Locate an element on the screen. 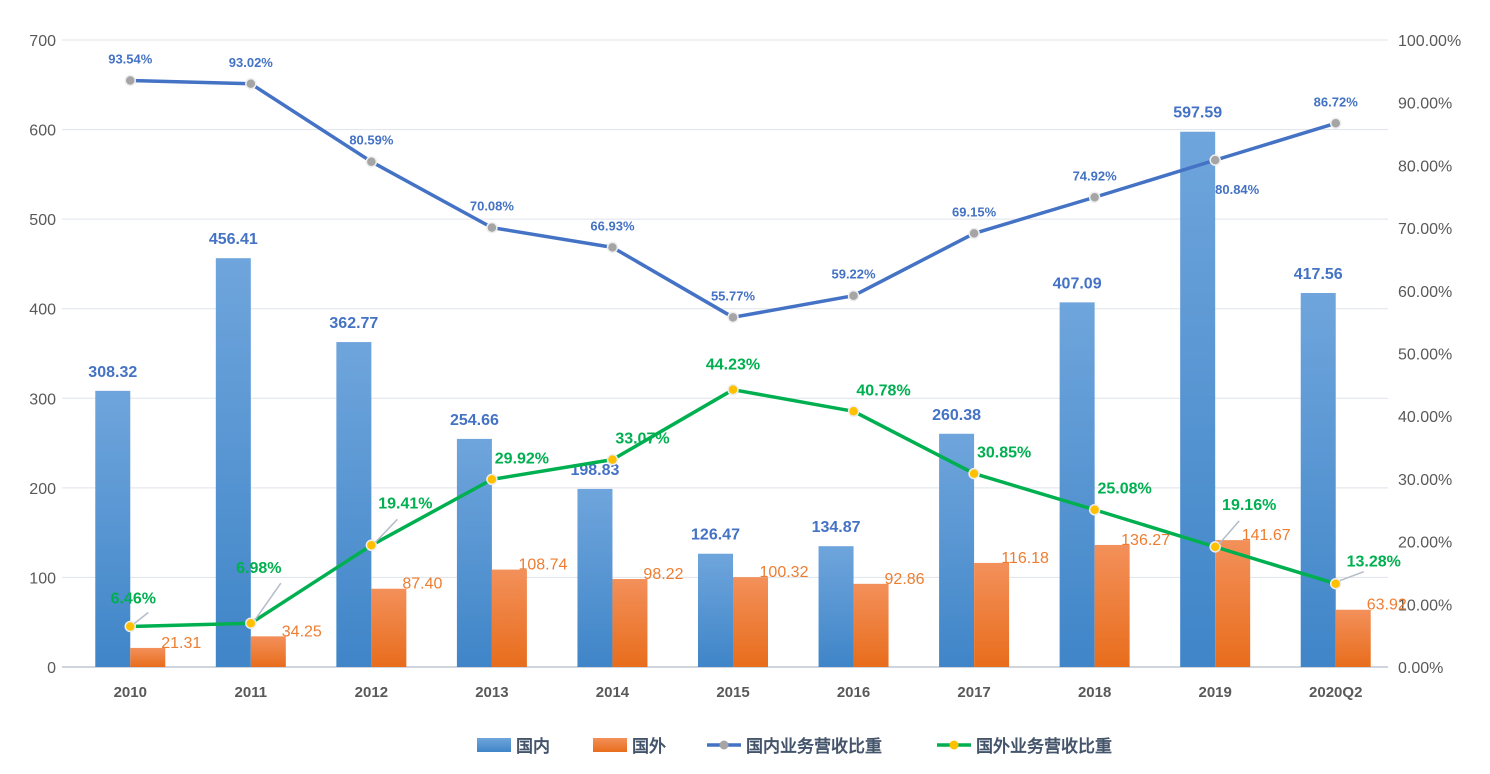  x-tick-label: 2015 is located at coordinates (732, 692).